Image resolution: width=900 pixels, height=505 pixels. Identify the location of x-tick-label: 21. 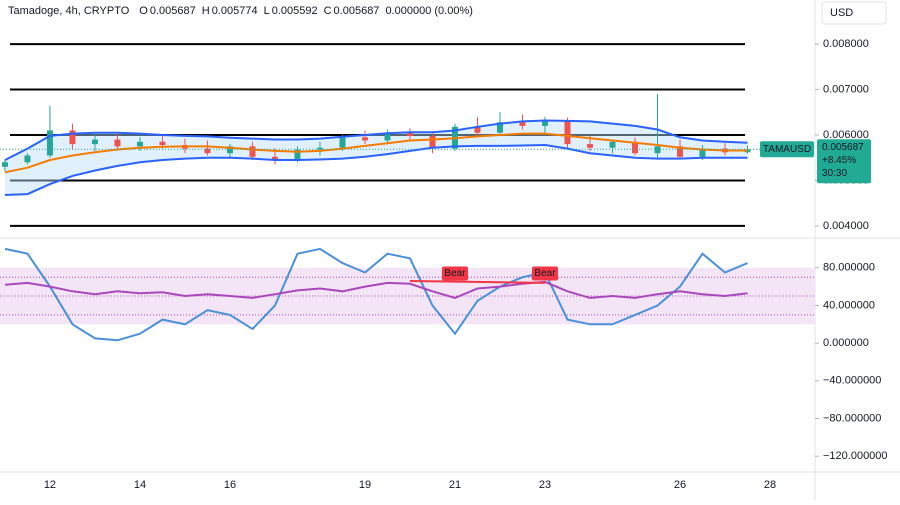
(455, 485).